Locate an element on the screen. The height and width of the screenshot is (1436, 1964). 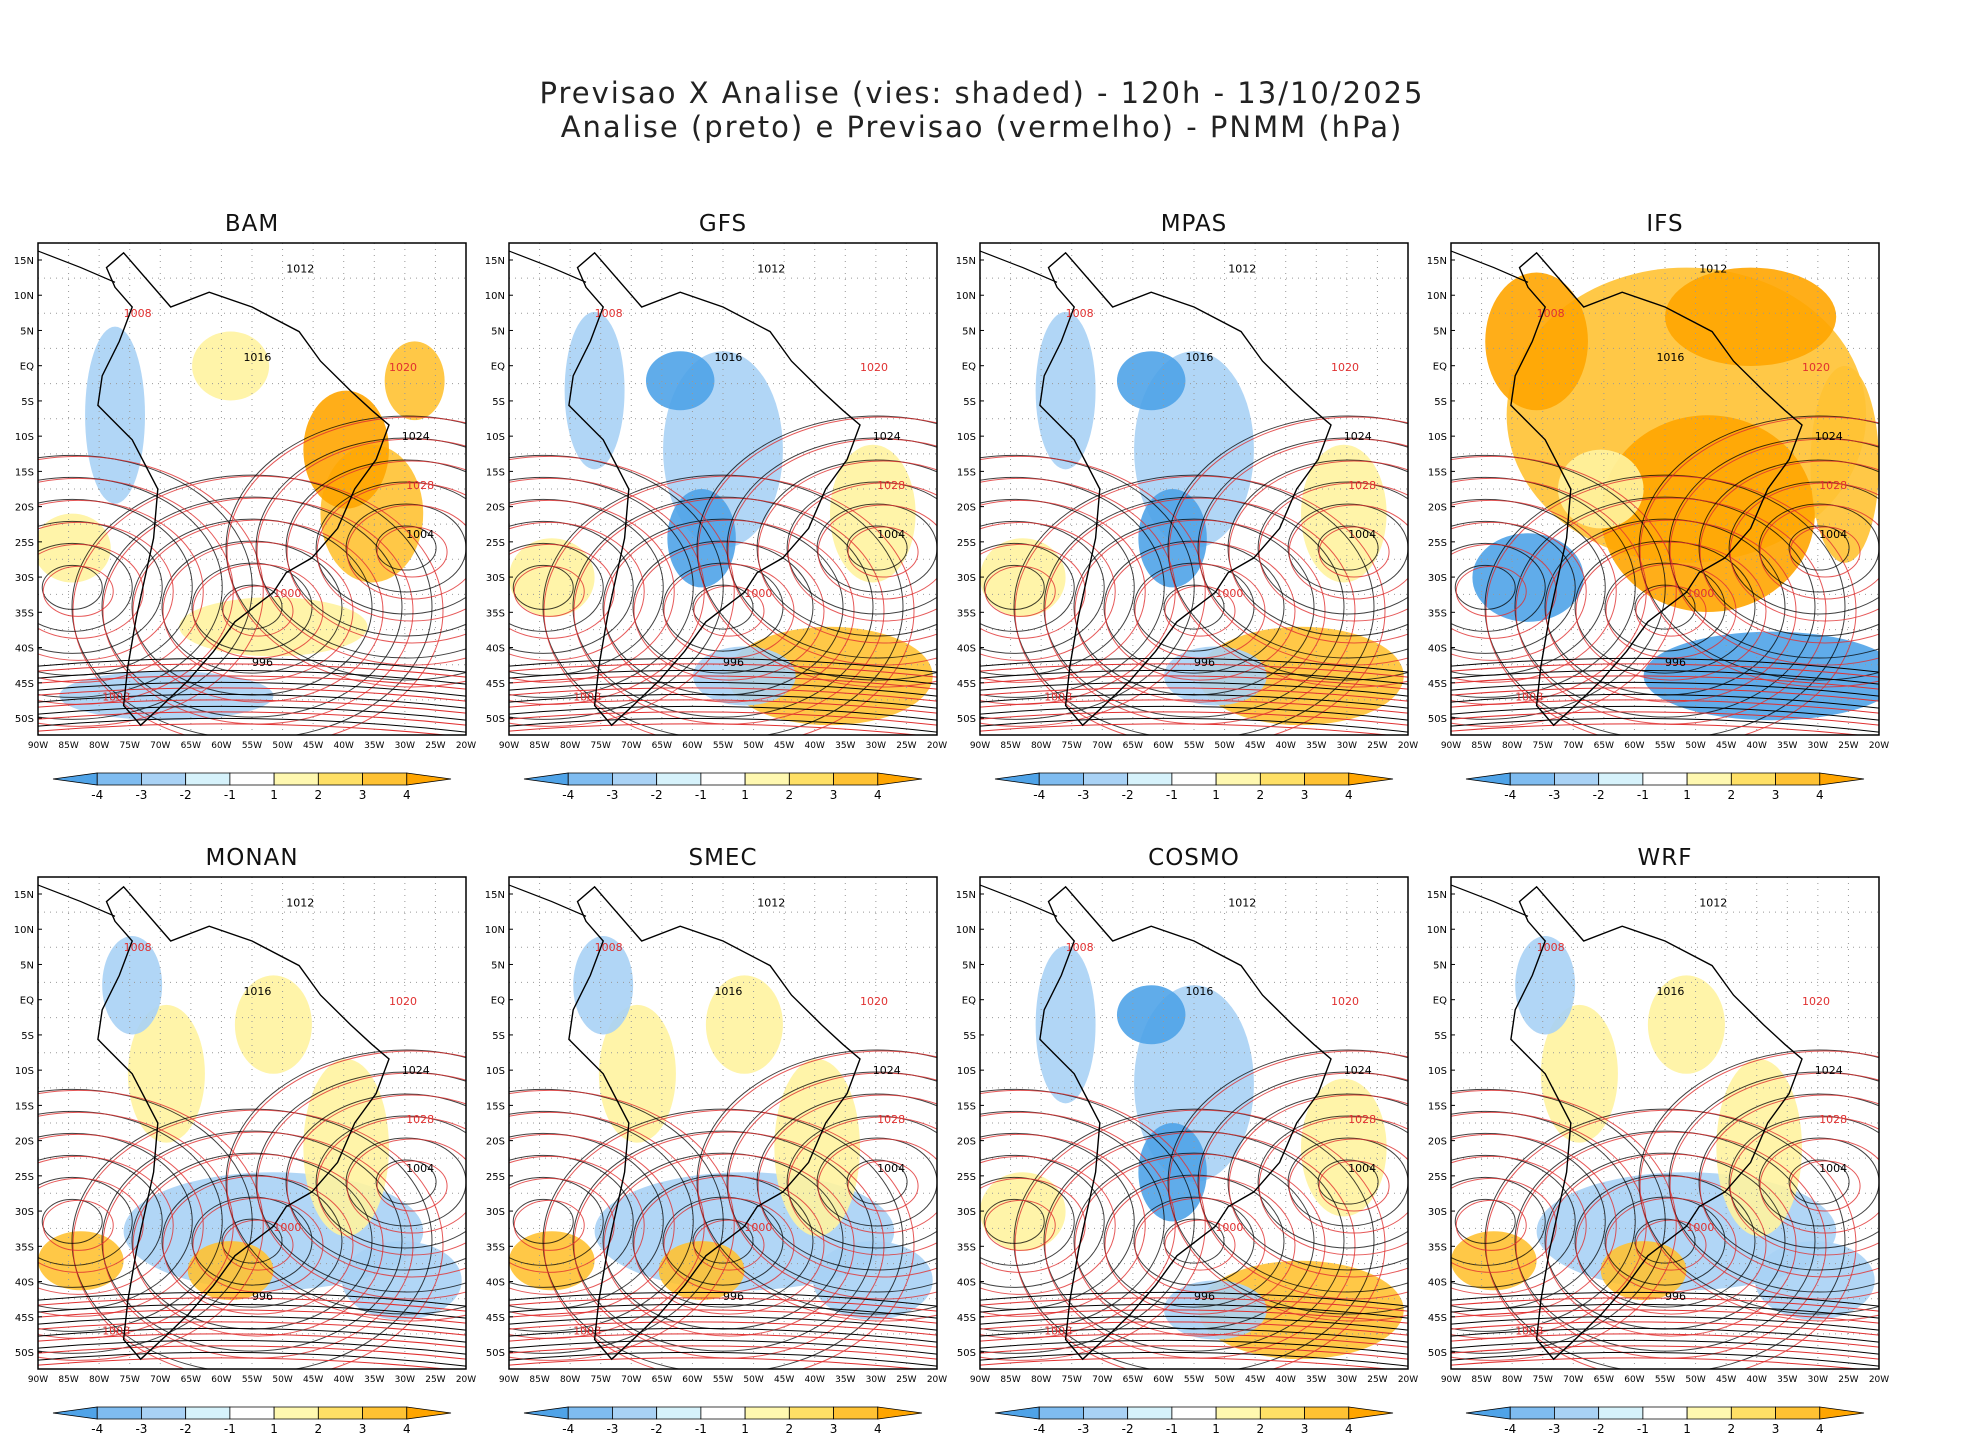
lat-tick-label: EQ is located at coordinates (498, 367).